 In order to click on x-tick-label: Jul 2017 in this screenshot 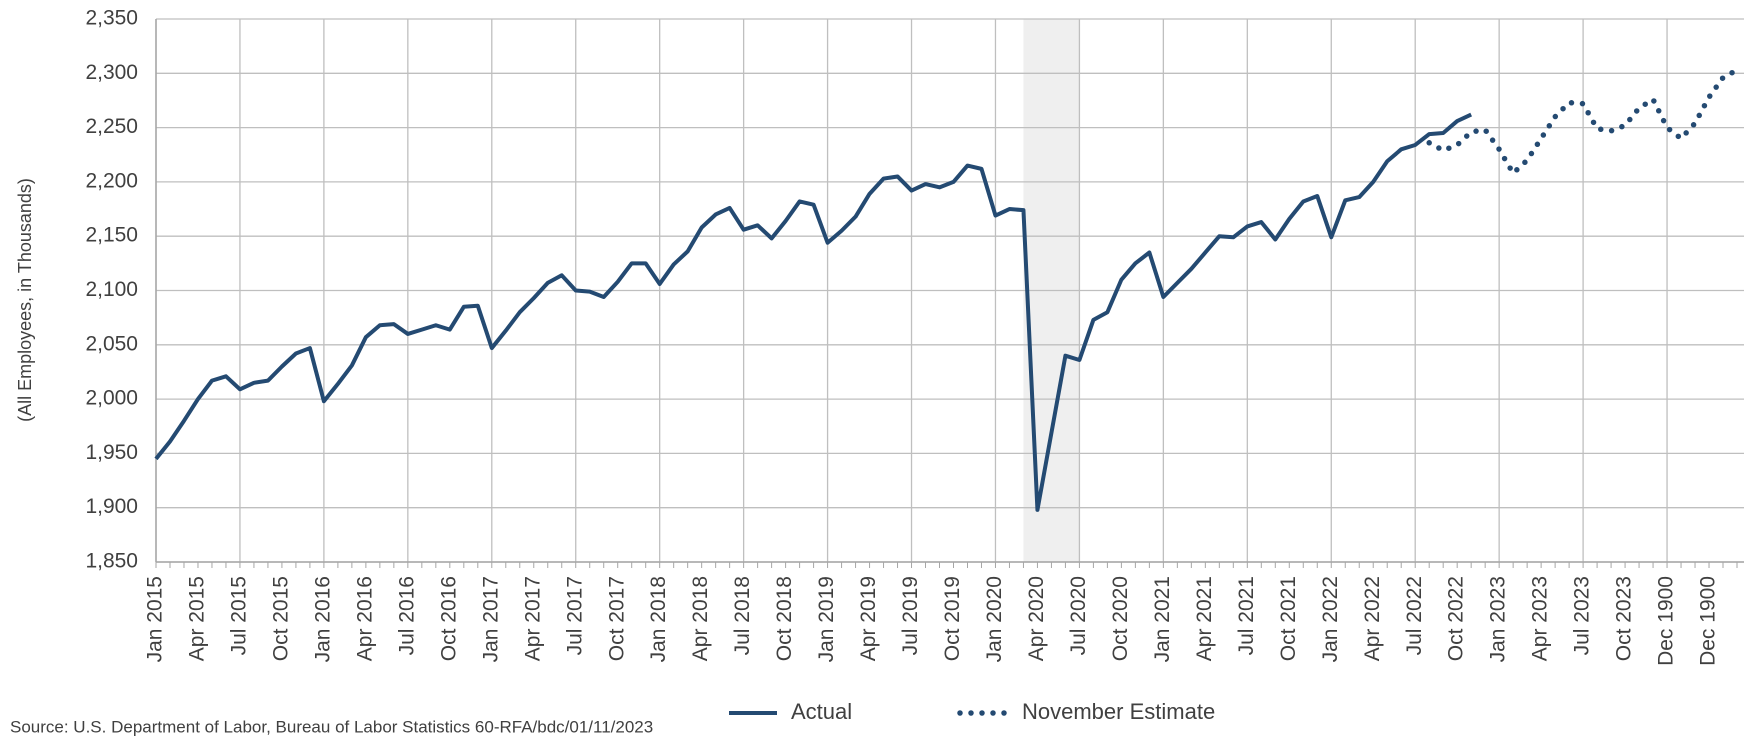, I will do `click(574, 615)`.